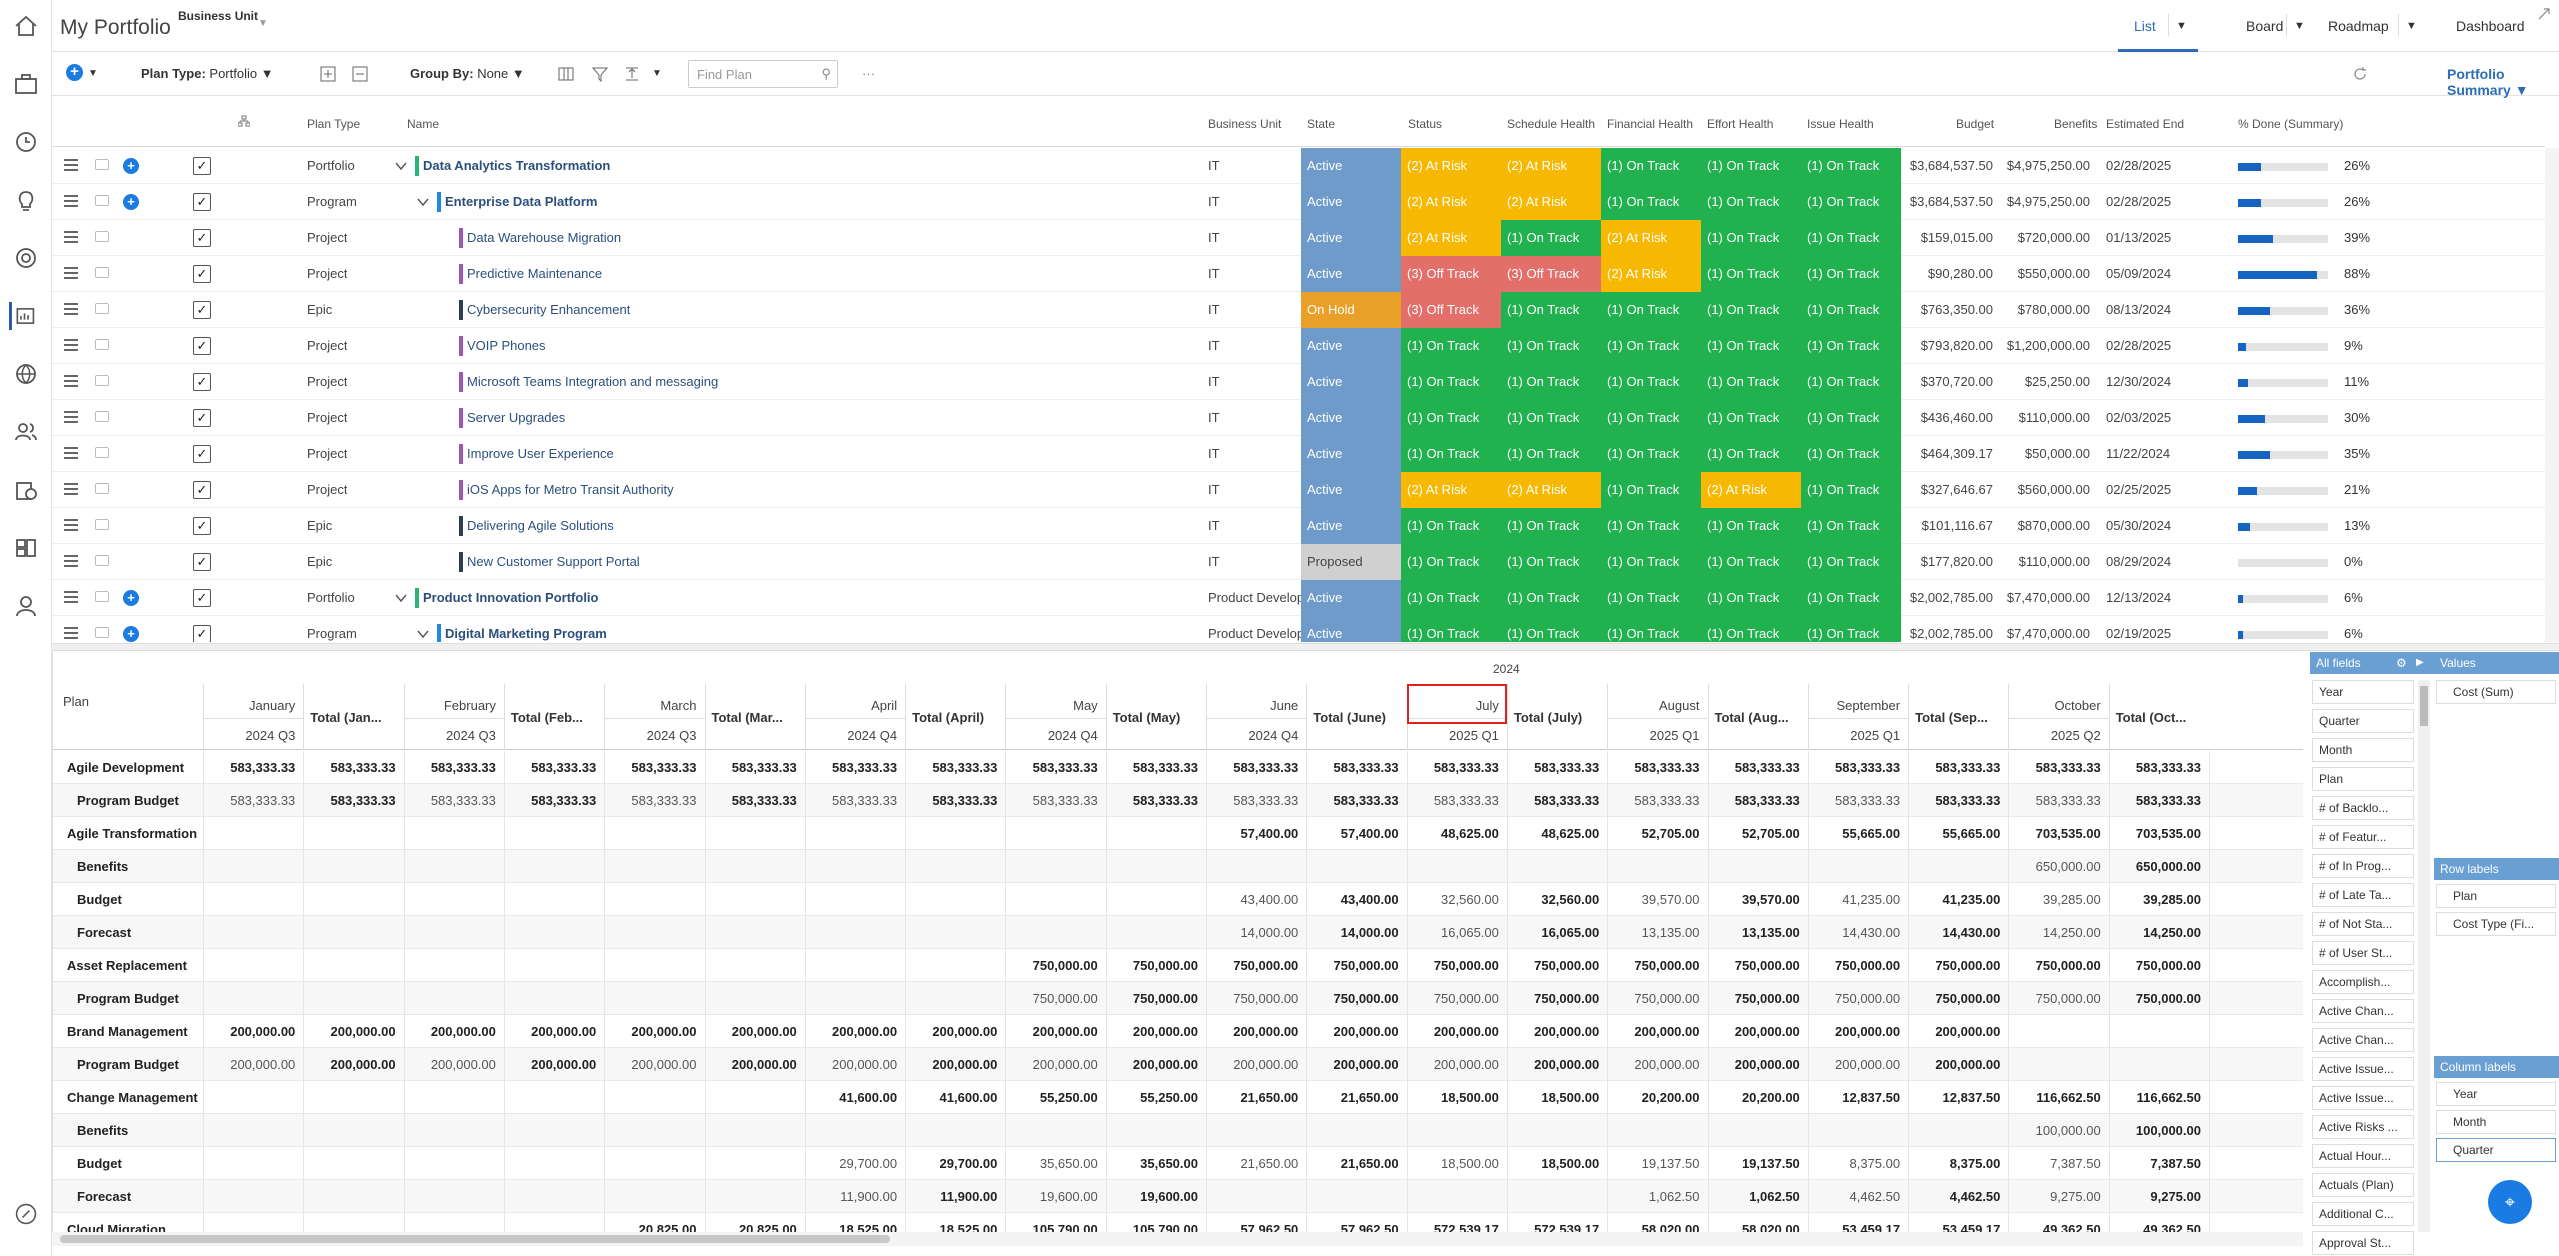  What do you see at coordinates (826, 73) in the screenshot?
I see `search-icon: ⚲` at bounding box center [826, 73].